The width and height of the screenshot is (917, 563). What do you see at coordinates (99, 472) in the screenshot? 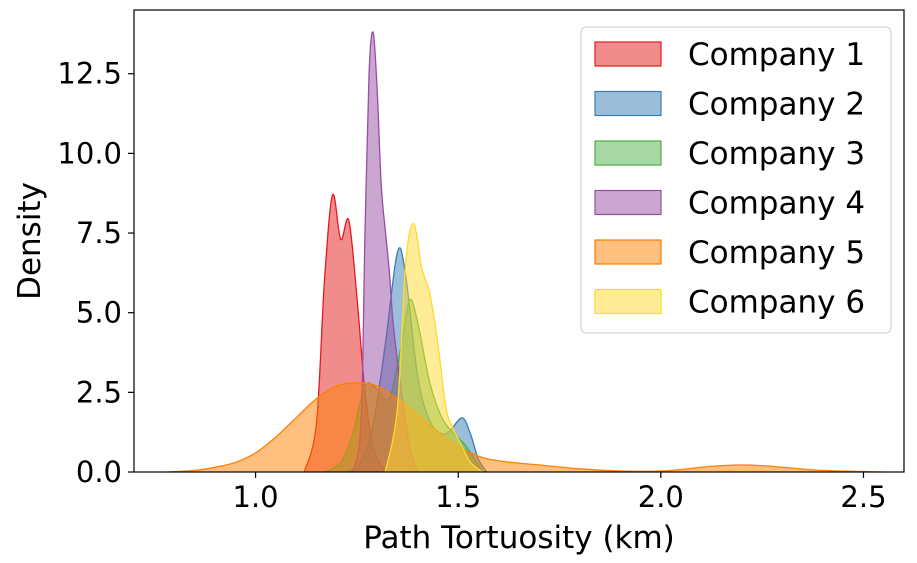
I see `y-tick-label: 0.0` at bounding box center [99, 472].